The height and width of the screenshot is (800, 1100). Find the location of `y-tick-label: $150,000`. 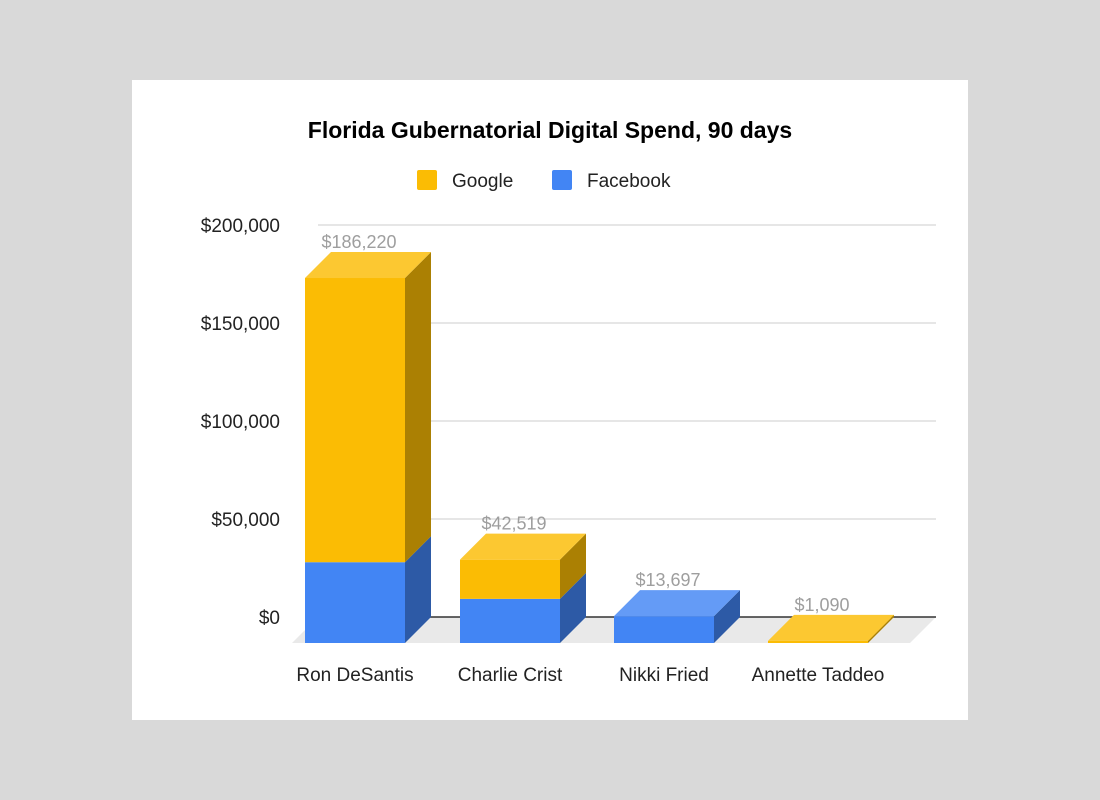

y-tick-label: $150,000 is located at coordinates (240, 324).